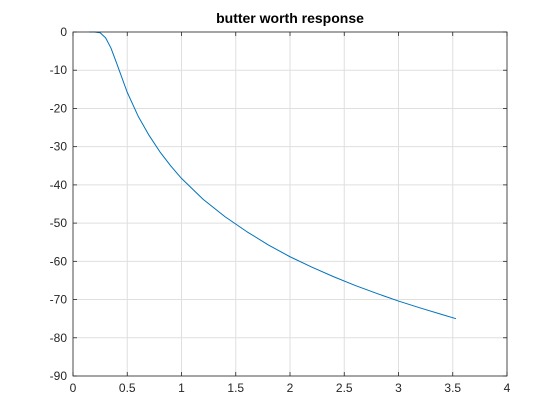  I want to click on x-tick-label: 4, so click(507, 388).